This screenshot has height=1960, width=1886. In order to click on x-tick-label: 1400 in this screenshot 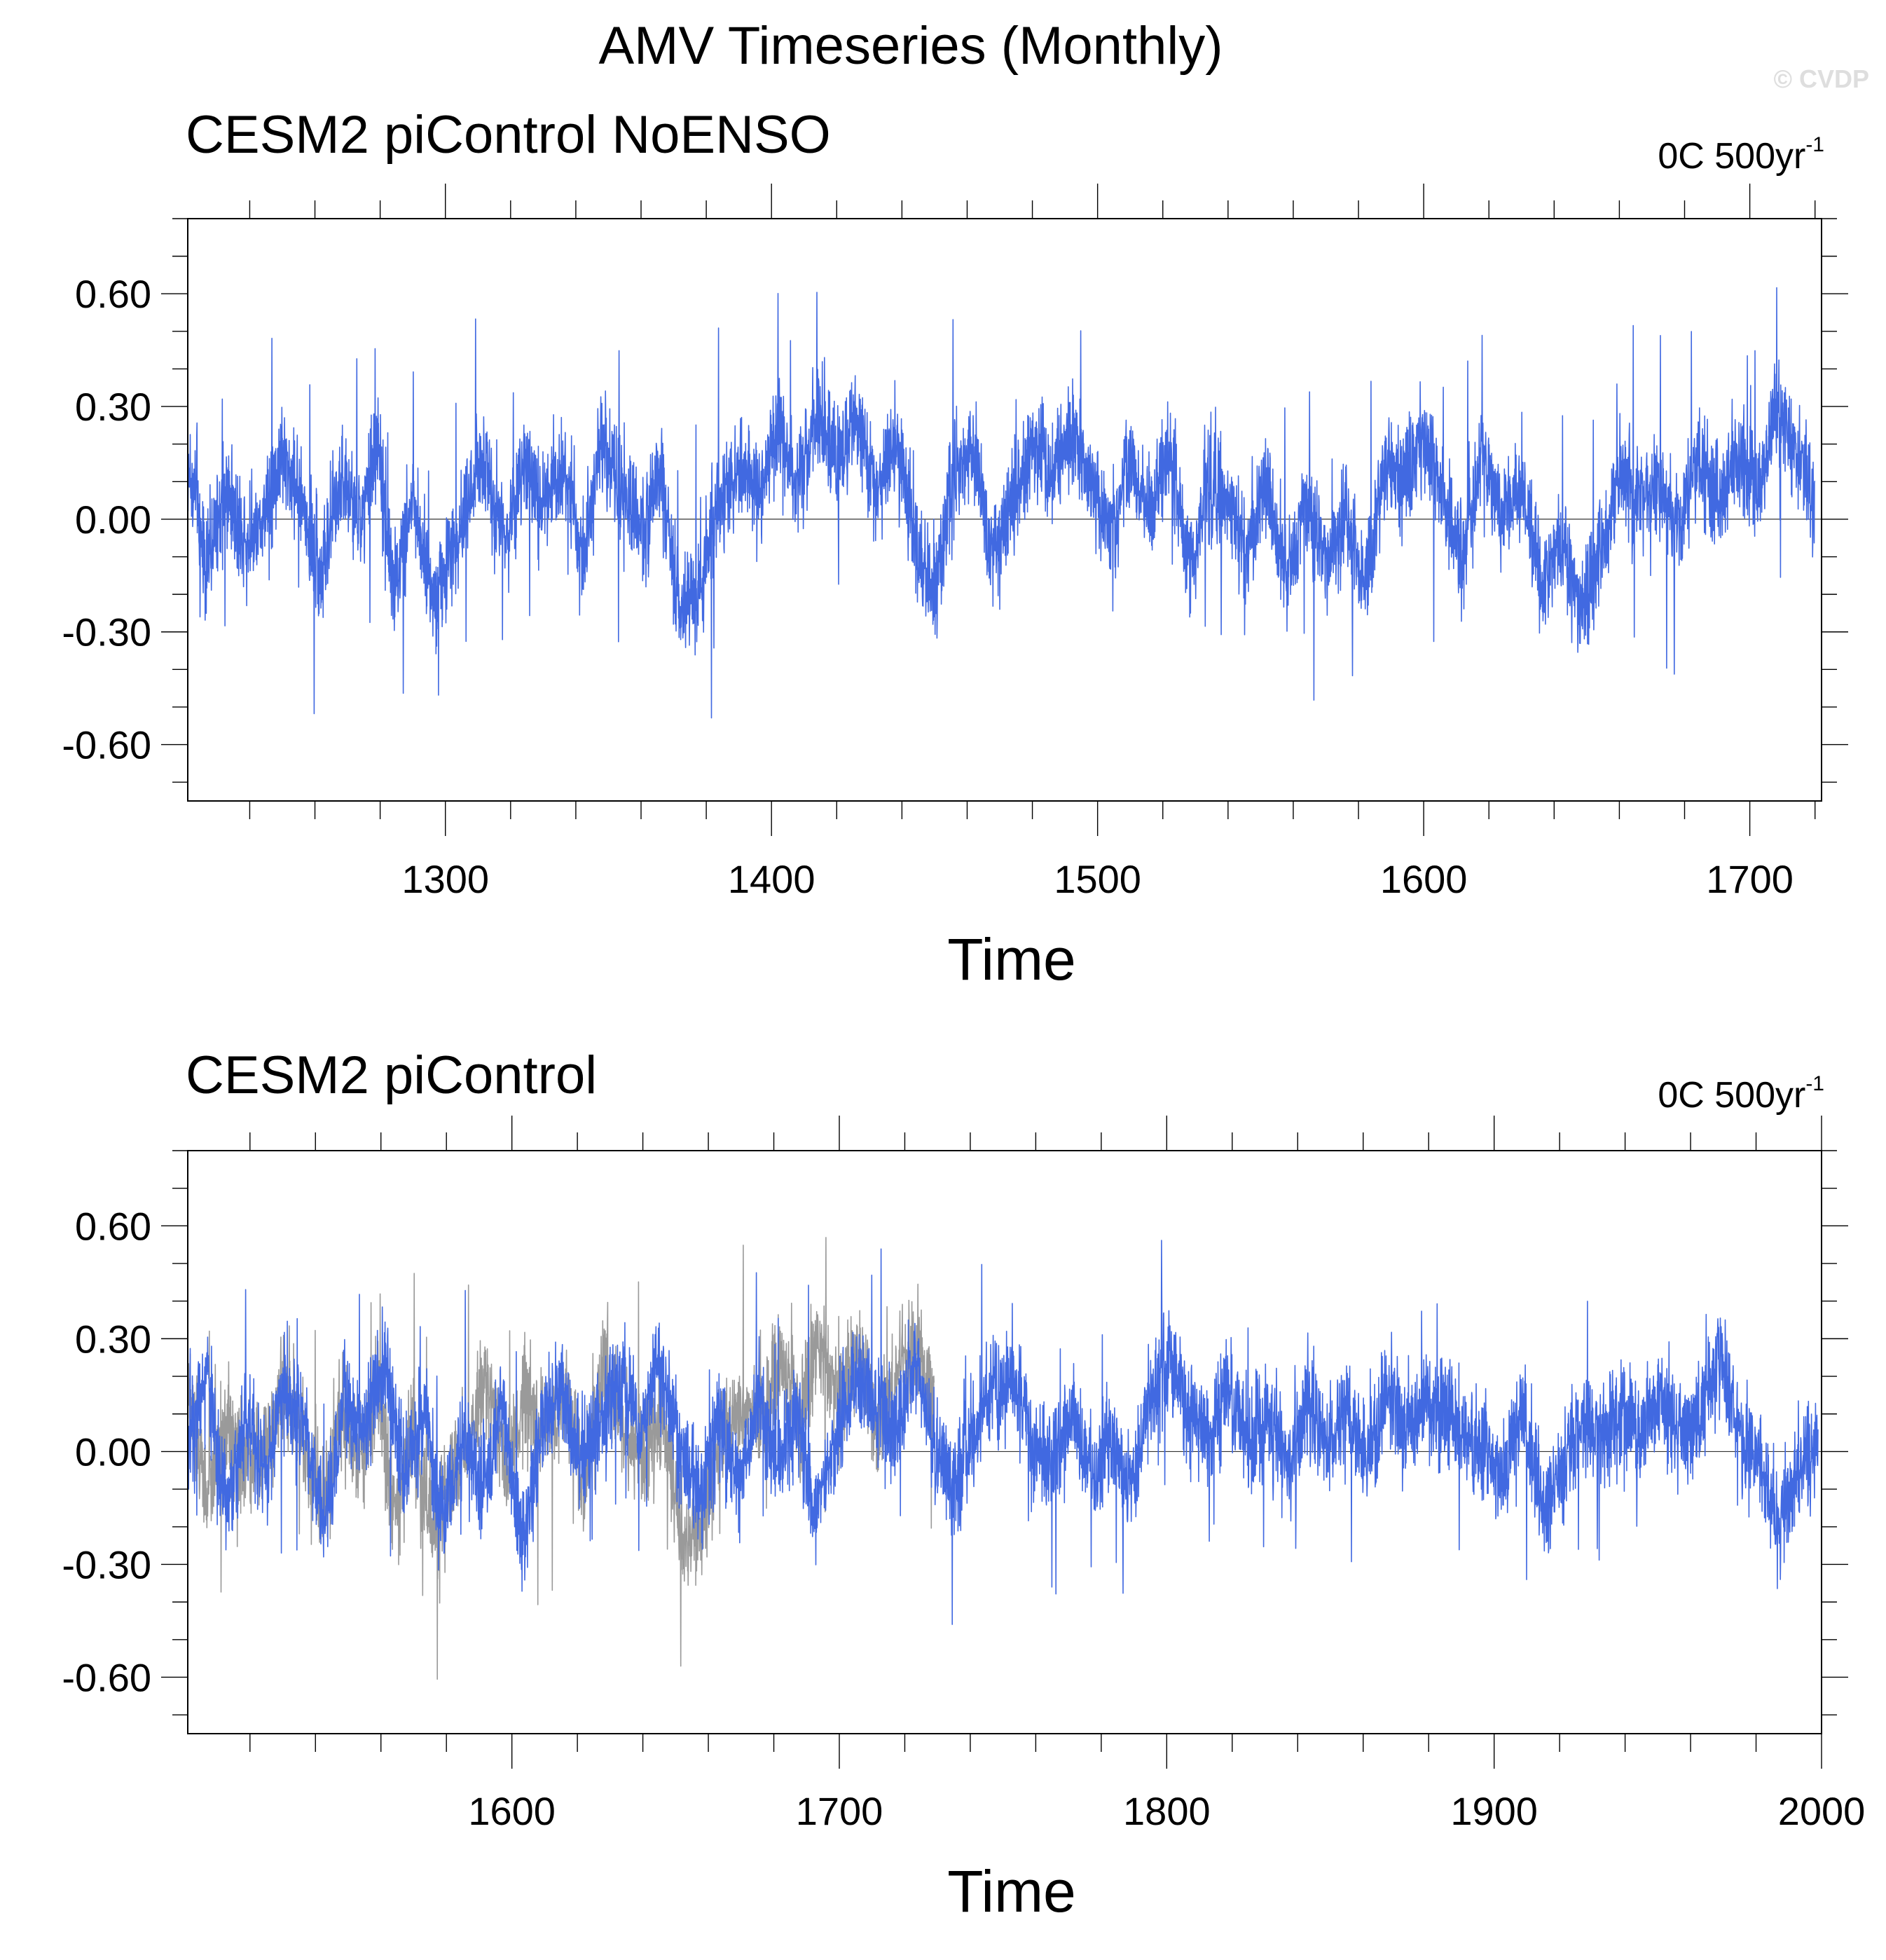, I will do `click(771, 879)`.